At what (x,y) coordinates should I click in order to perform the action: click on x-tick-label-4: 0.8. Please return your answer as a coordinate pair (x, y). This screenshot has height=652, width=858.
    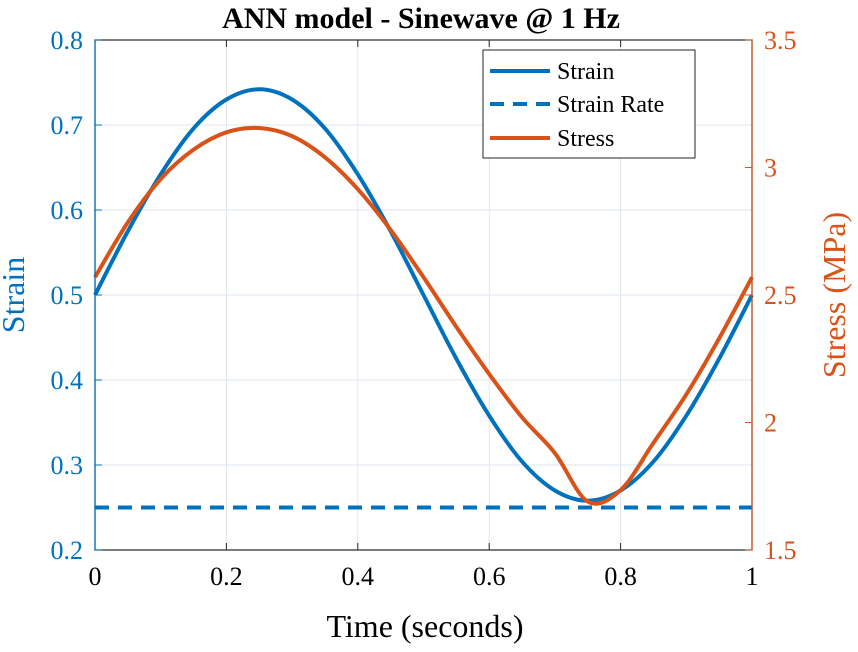
    Looking at the image, I should click on (620, 576).